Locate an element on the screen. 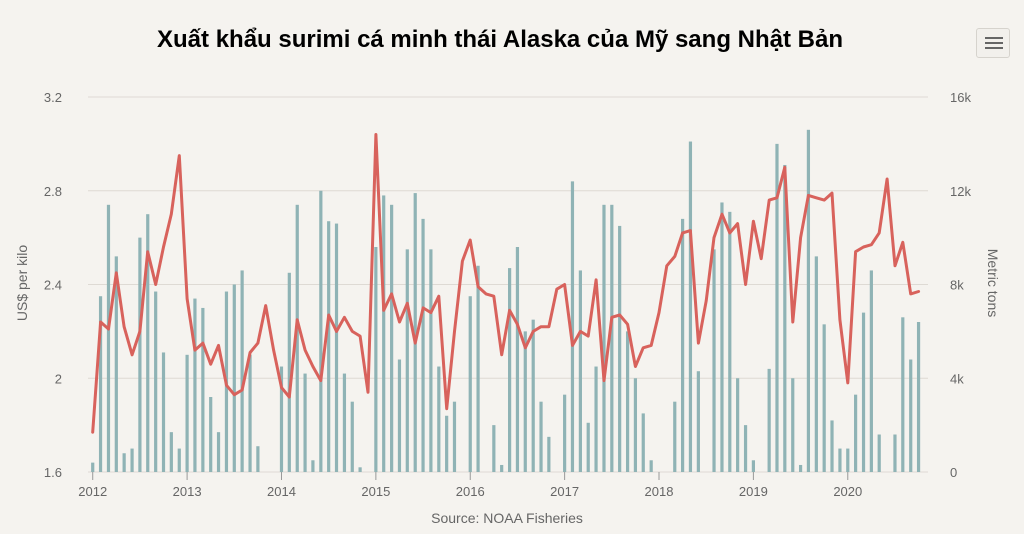  left-axis-title: US$ per kilo is located at coordinates (22, 283).